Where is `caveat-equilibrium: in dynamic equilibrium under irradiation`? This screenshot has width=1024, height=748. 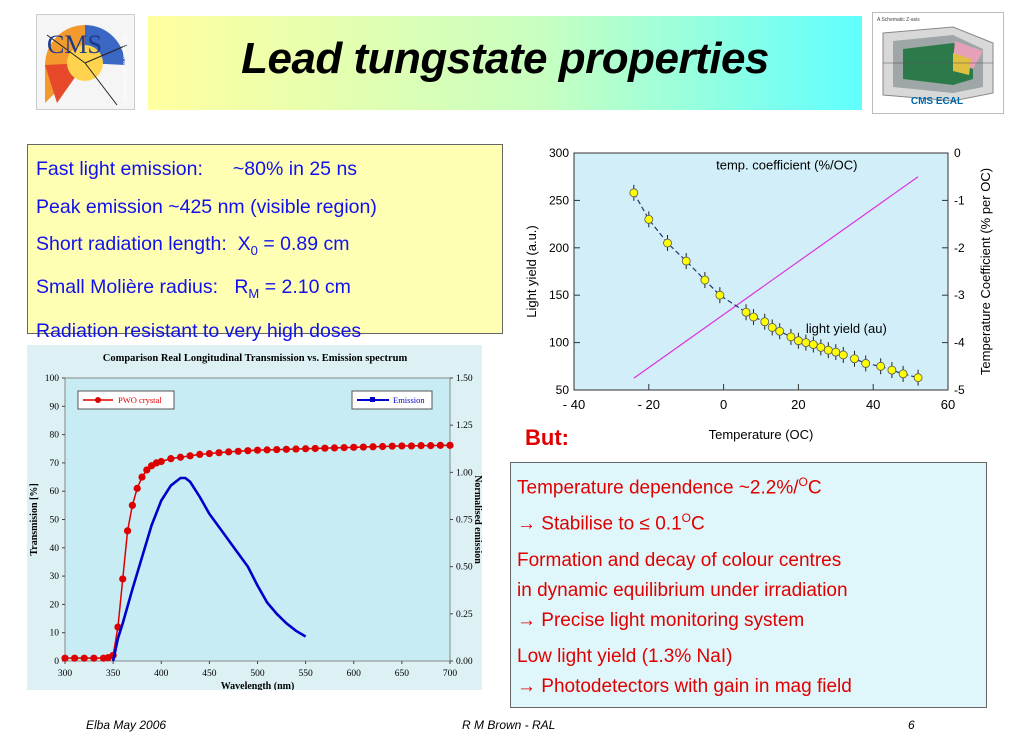
caveat-equilibrium: in dynamic equilibrium under irradiation is located at coordinates (682, 590).